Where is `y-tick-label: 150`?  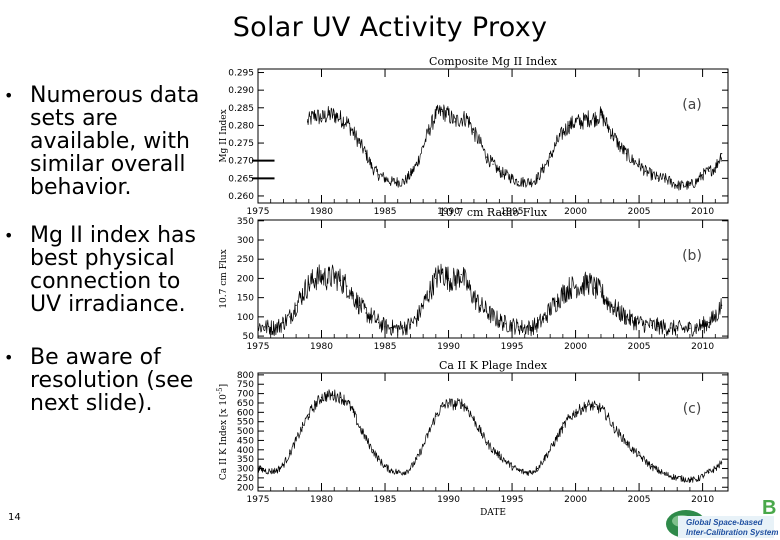 y-tick-label: 150 is located at coordinates (245, 299).